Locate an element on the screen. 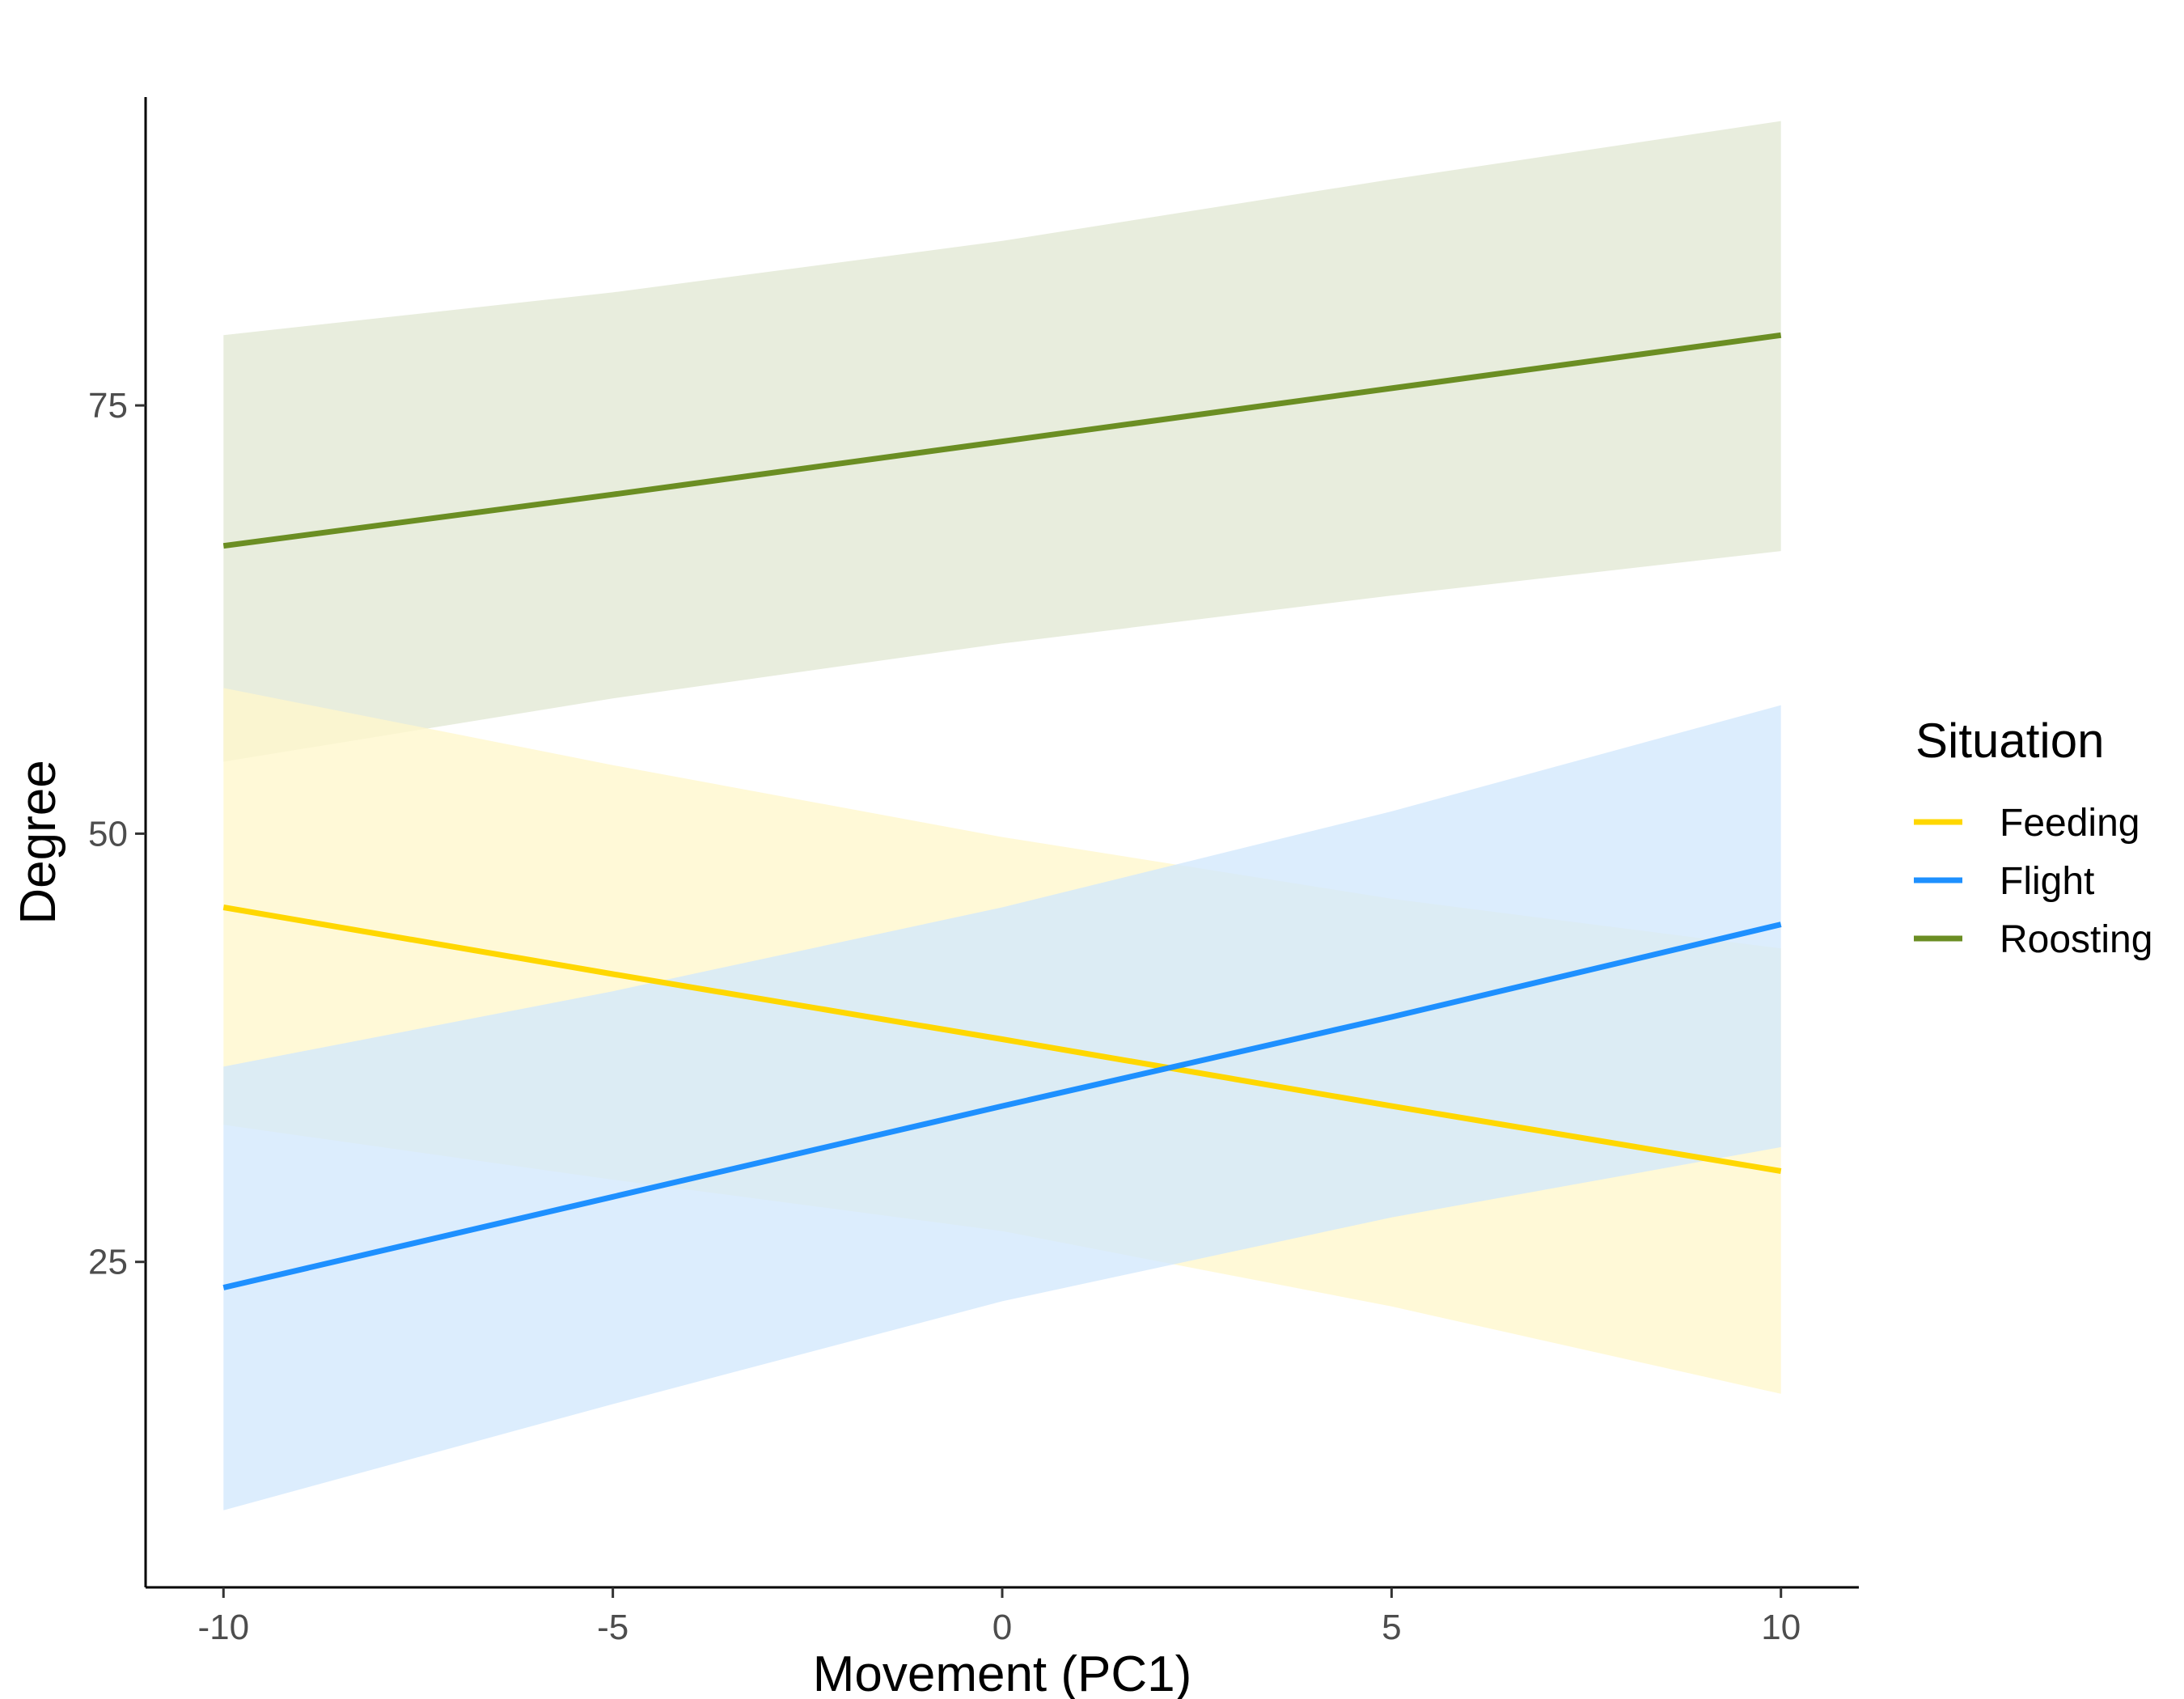 The width and height of the screenshot is (2184, 1699). x-axis-title: Movement (PC1) is located at coordinates (1002, 1672).